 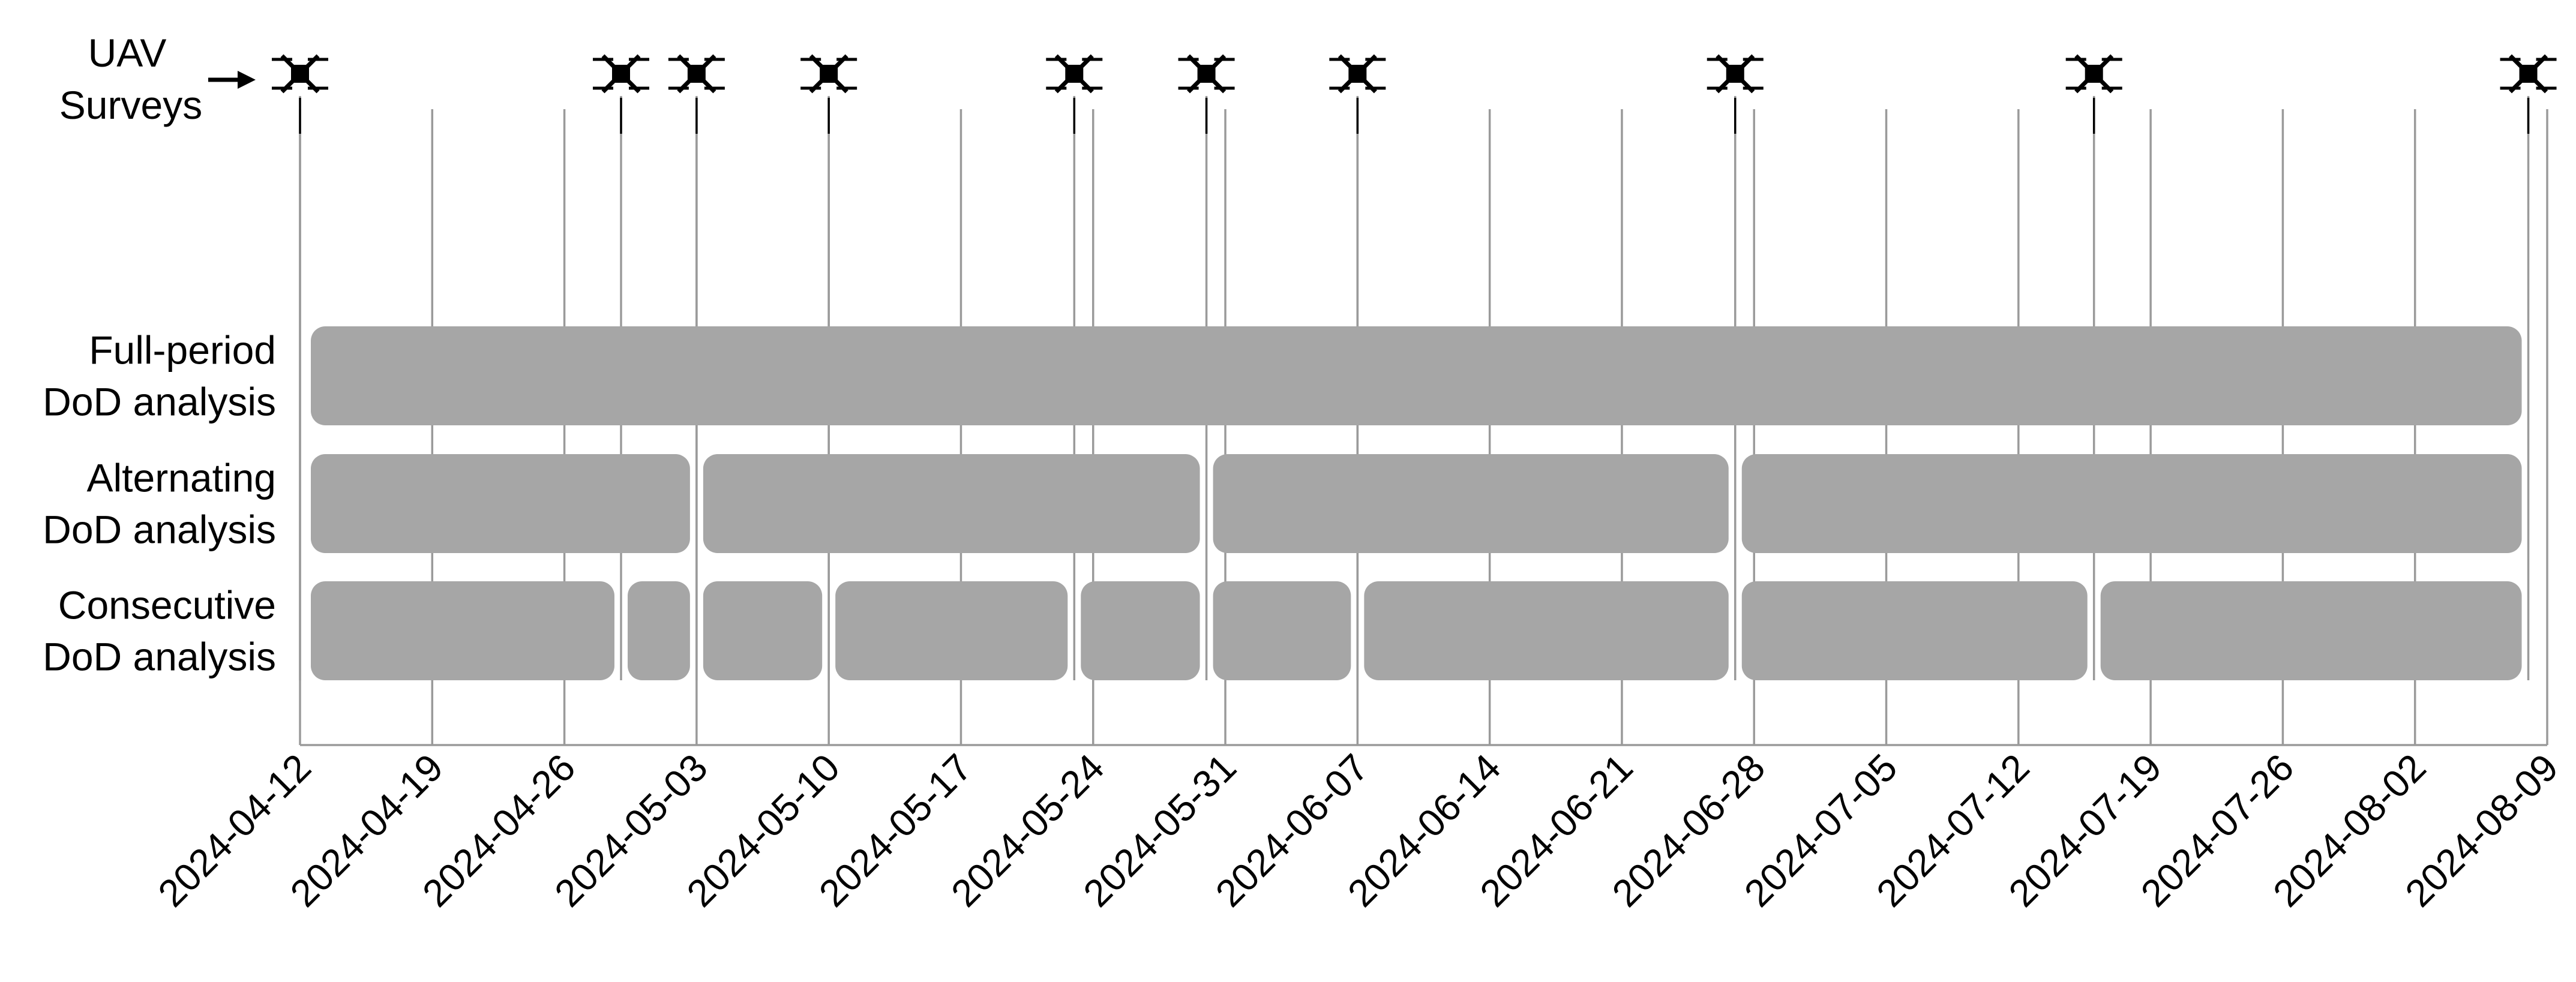 I want to click on row-label-line-1: Alternating, so click(x=181, y=478).